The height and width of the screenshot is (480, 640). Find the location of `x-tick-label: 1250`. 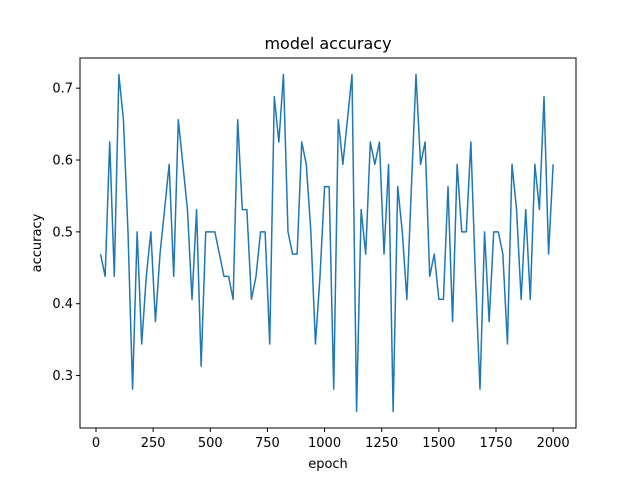

x-tick-label: 1250 is located at coordinates (381, 443).